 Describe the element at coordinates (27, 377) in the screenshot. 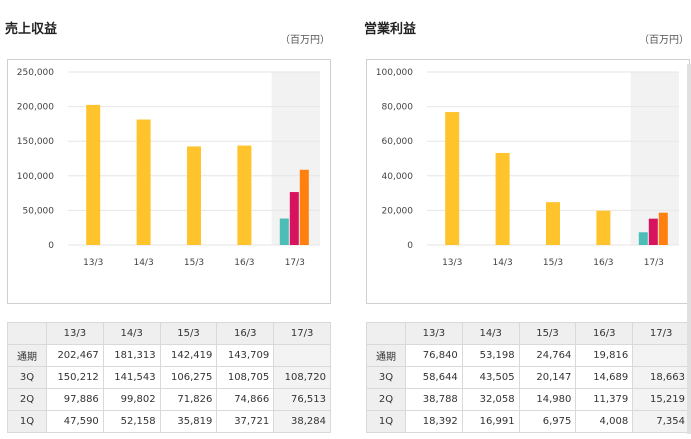

I see `row-label: 3Q` at that location.